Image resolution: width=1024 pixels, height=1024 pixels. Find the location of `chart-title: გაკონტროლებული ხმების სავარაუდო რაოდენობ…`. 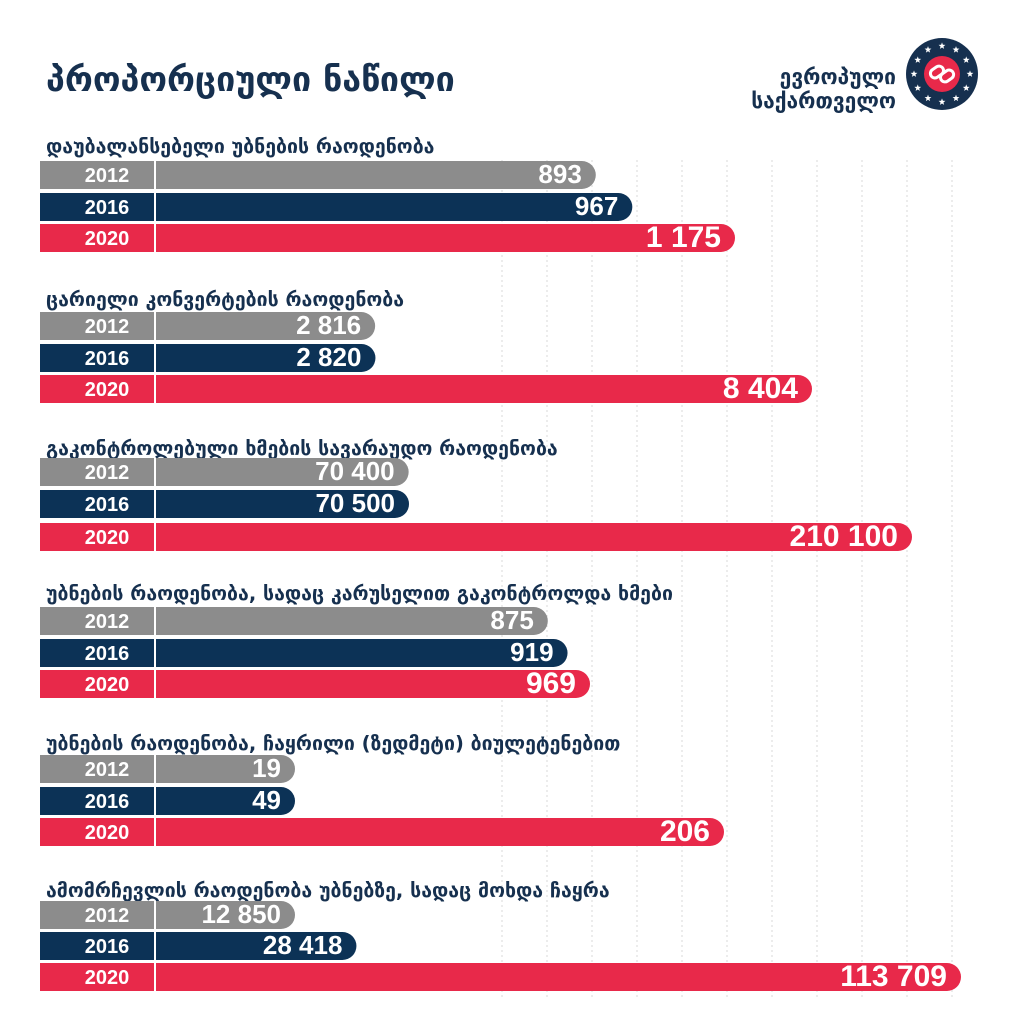

chart-title: გაკონტროლებული ხმების სავარაუდო რაოდენობ… is located at coordinates (302, 448).